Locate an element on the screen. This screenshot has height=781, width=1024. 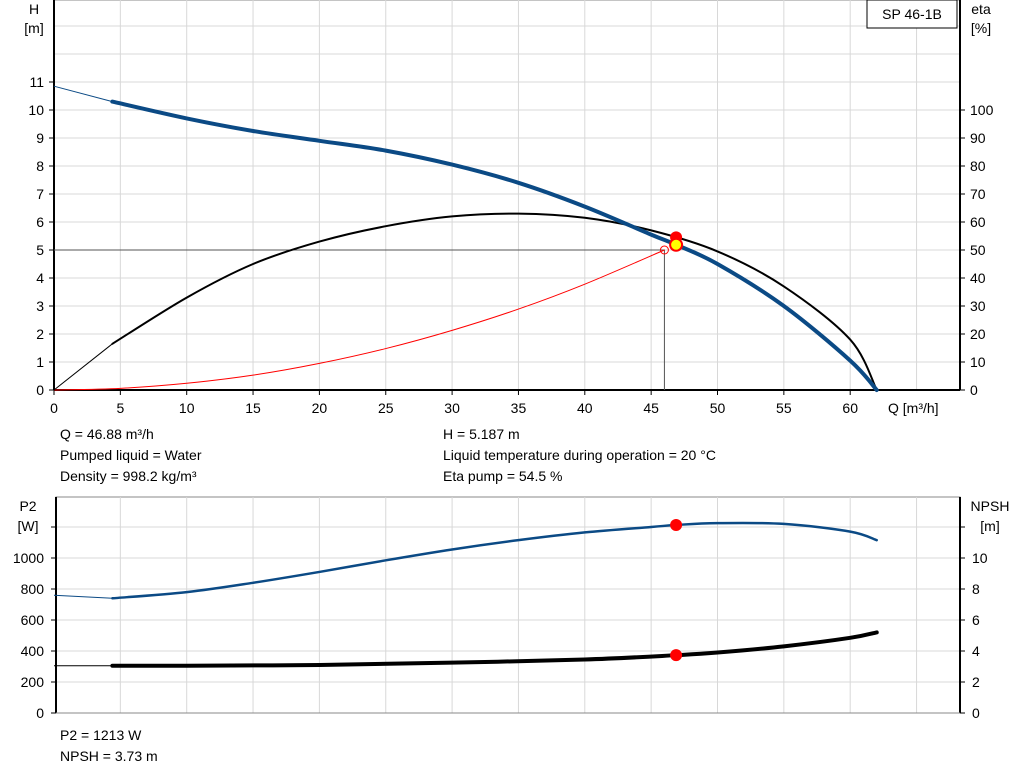
p2-curve-extrapolation is located at coordinates (83, 596).